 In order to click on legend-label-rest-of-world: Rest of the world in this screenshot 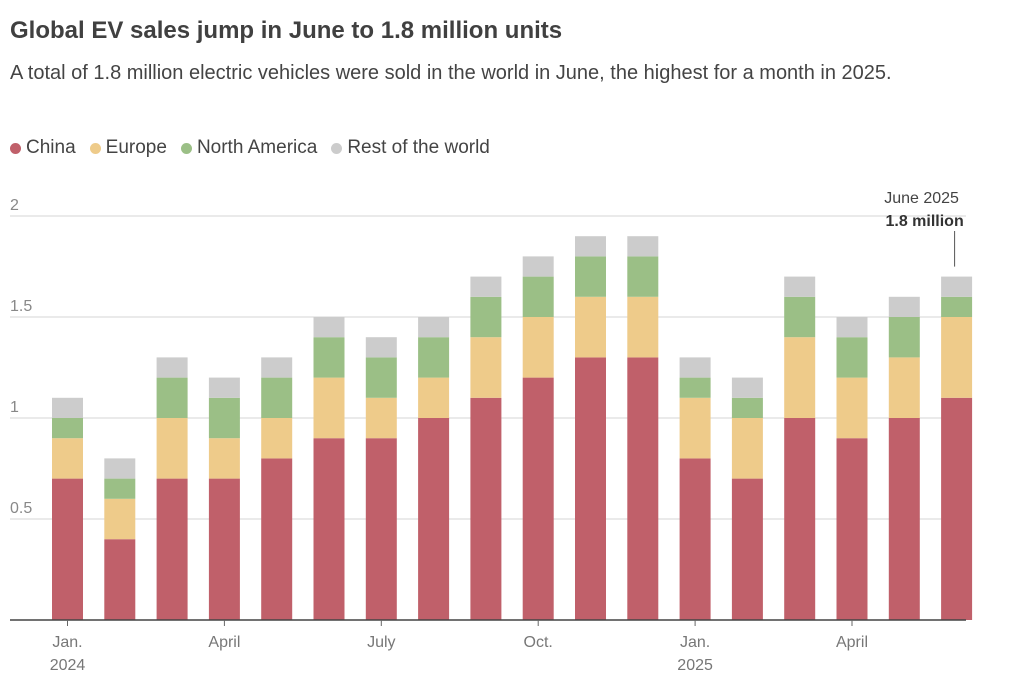, I will do `click(418, 147)`.